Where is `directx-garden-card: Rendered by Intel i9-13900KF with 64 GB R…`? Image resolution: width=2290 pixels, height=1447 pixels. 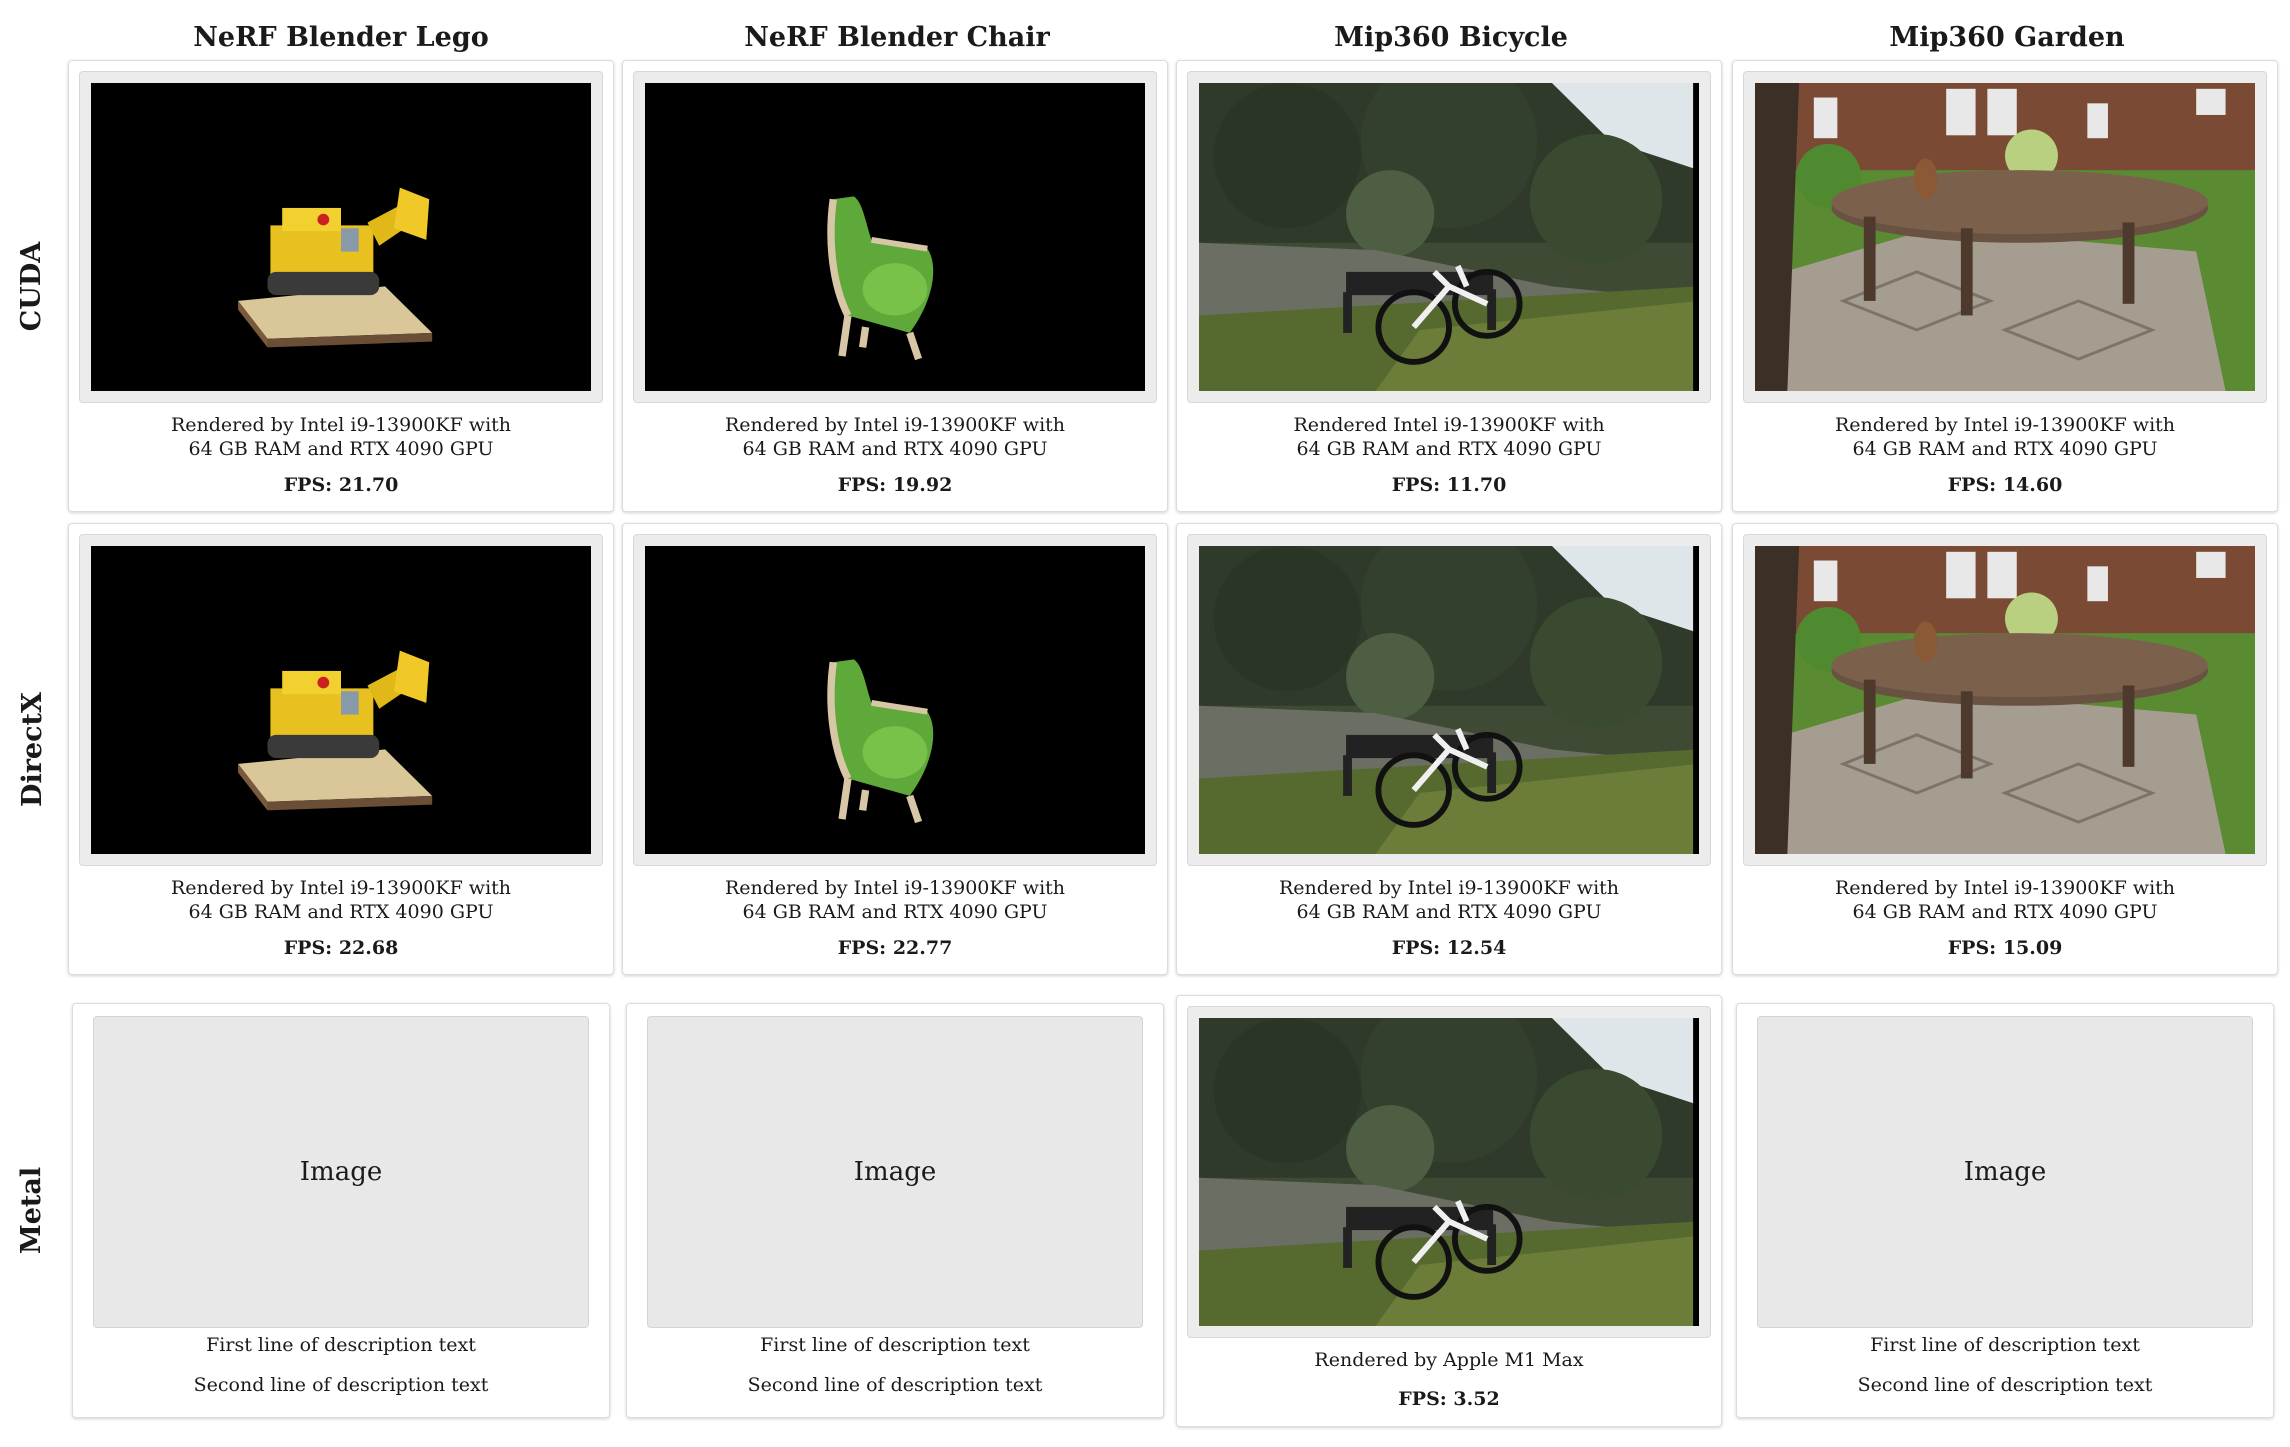
directx-garden-card: Rendered by Intel i9-13900KF with 64 GB R… is located at coordinates (2005, 749).